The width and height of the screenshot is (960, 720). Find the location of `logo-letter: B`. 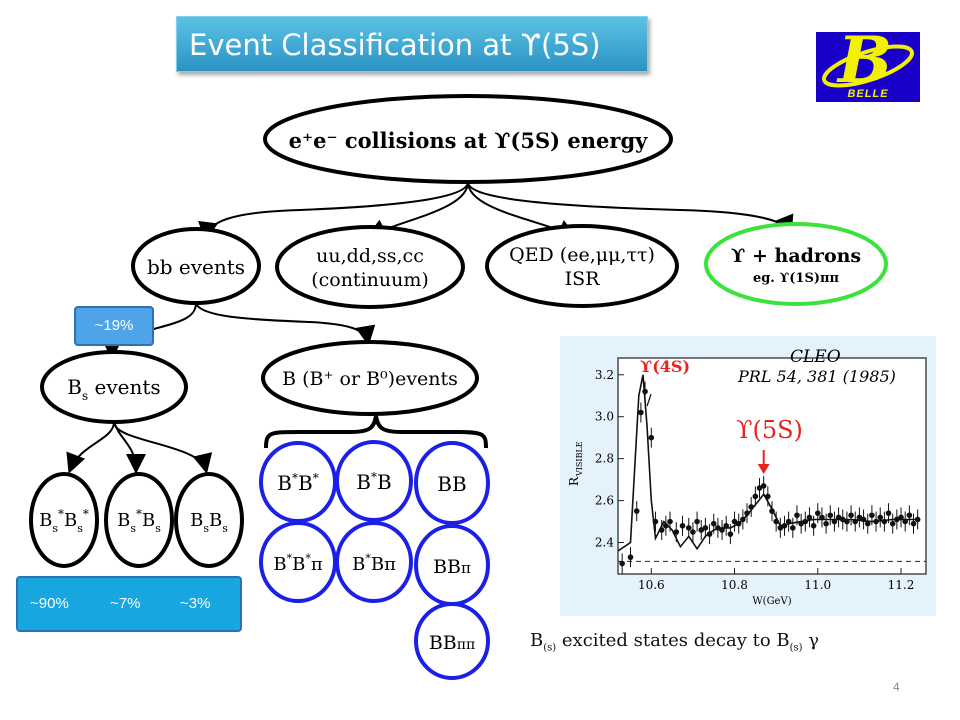

logo-letter: B is located at coordinates (865, 65).